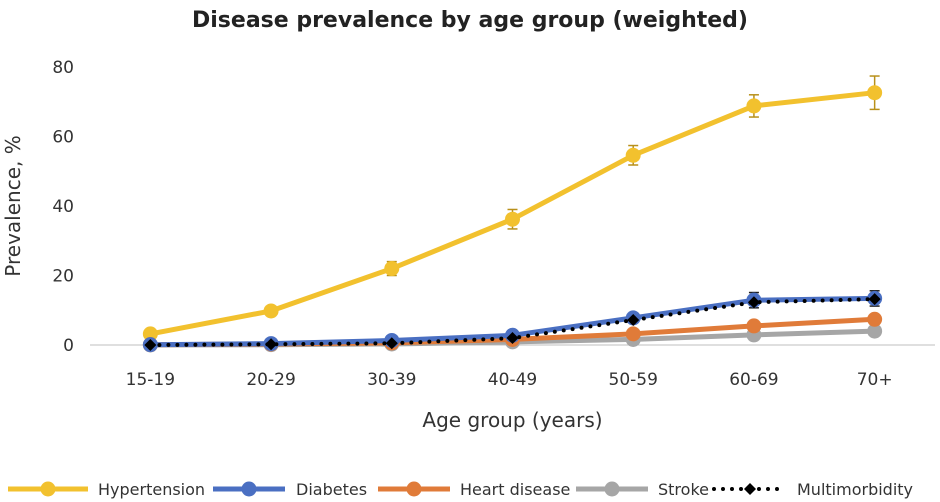  I want to click on legend-item-heart-disease: Heart disease, so click(474, 489).